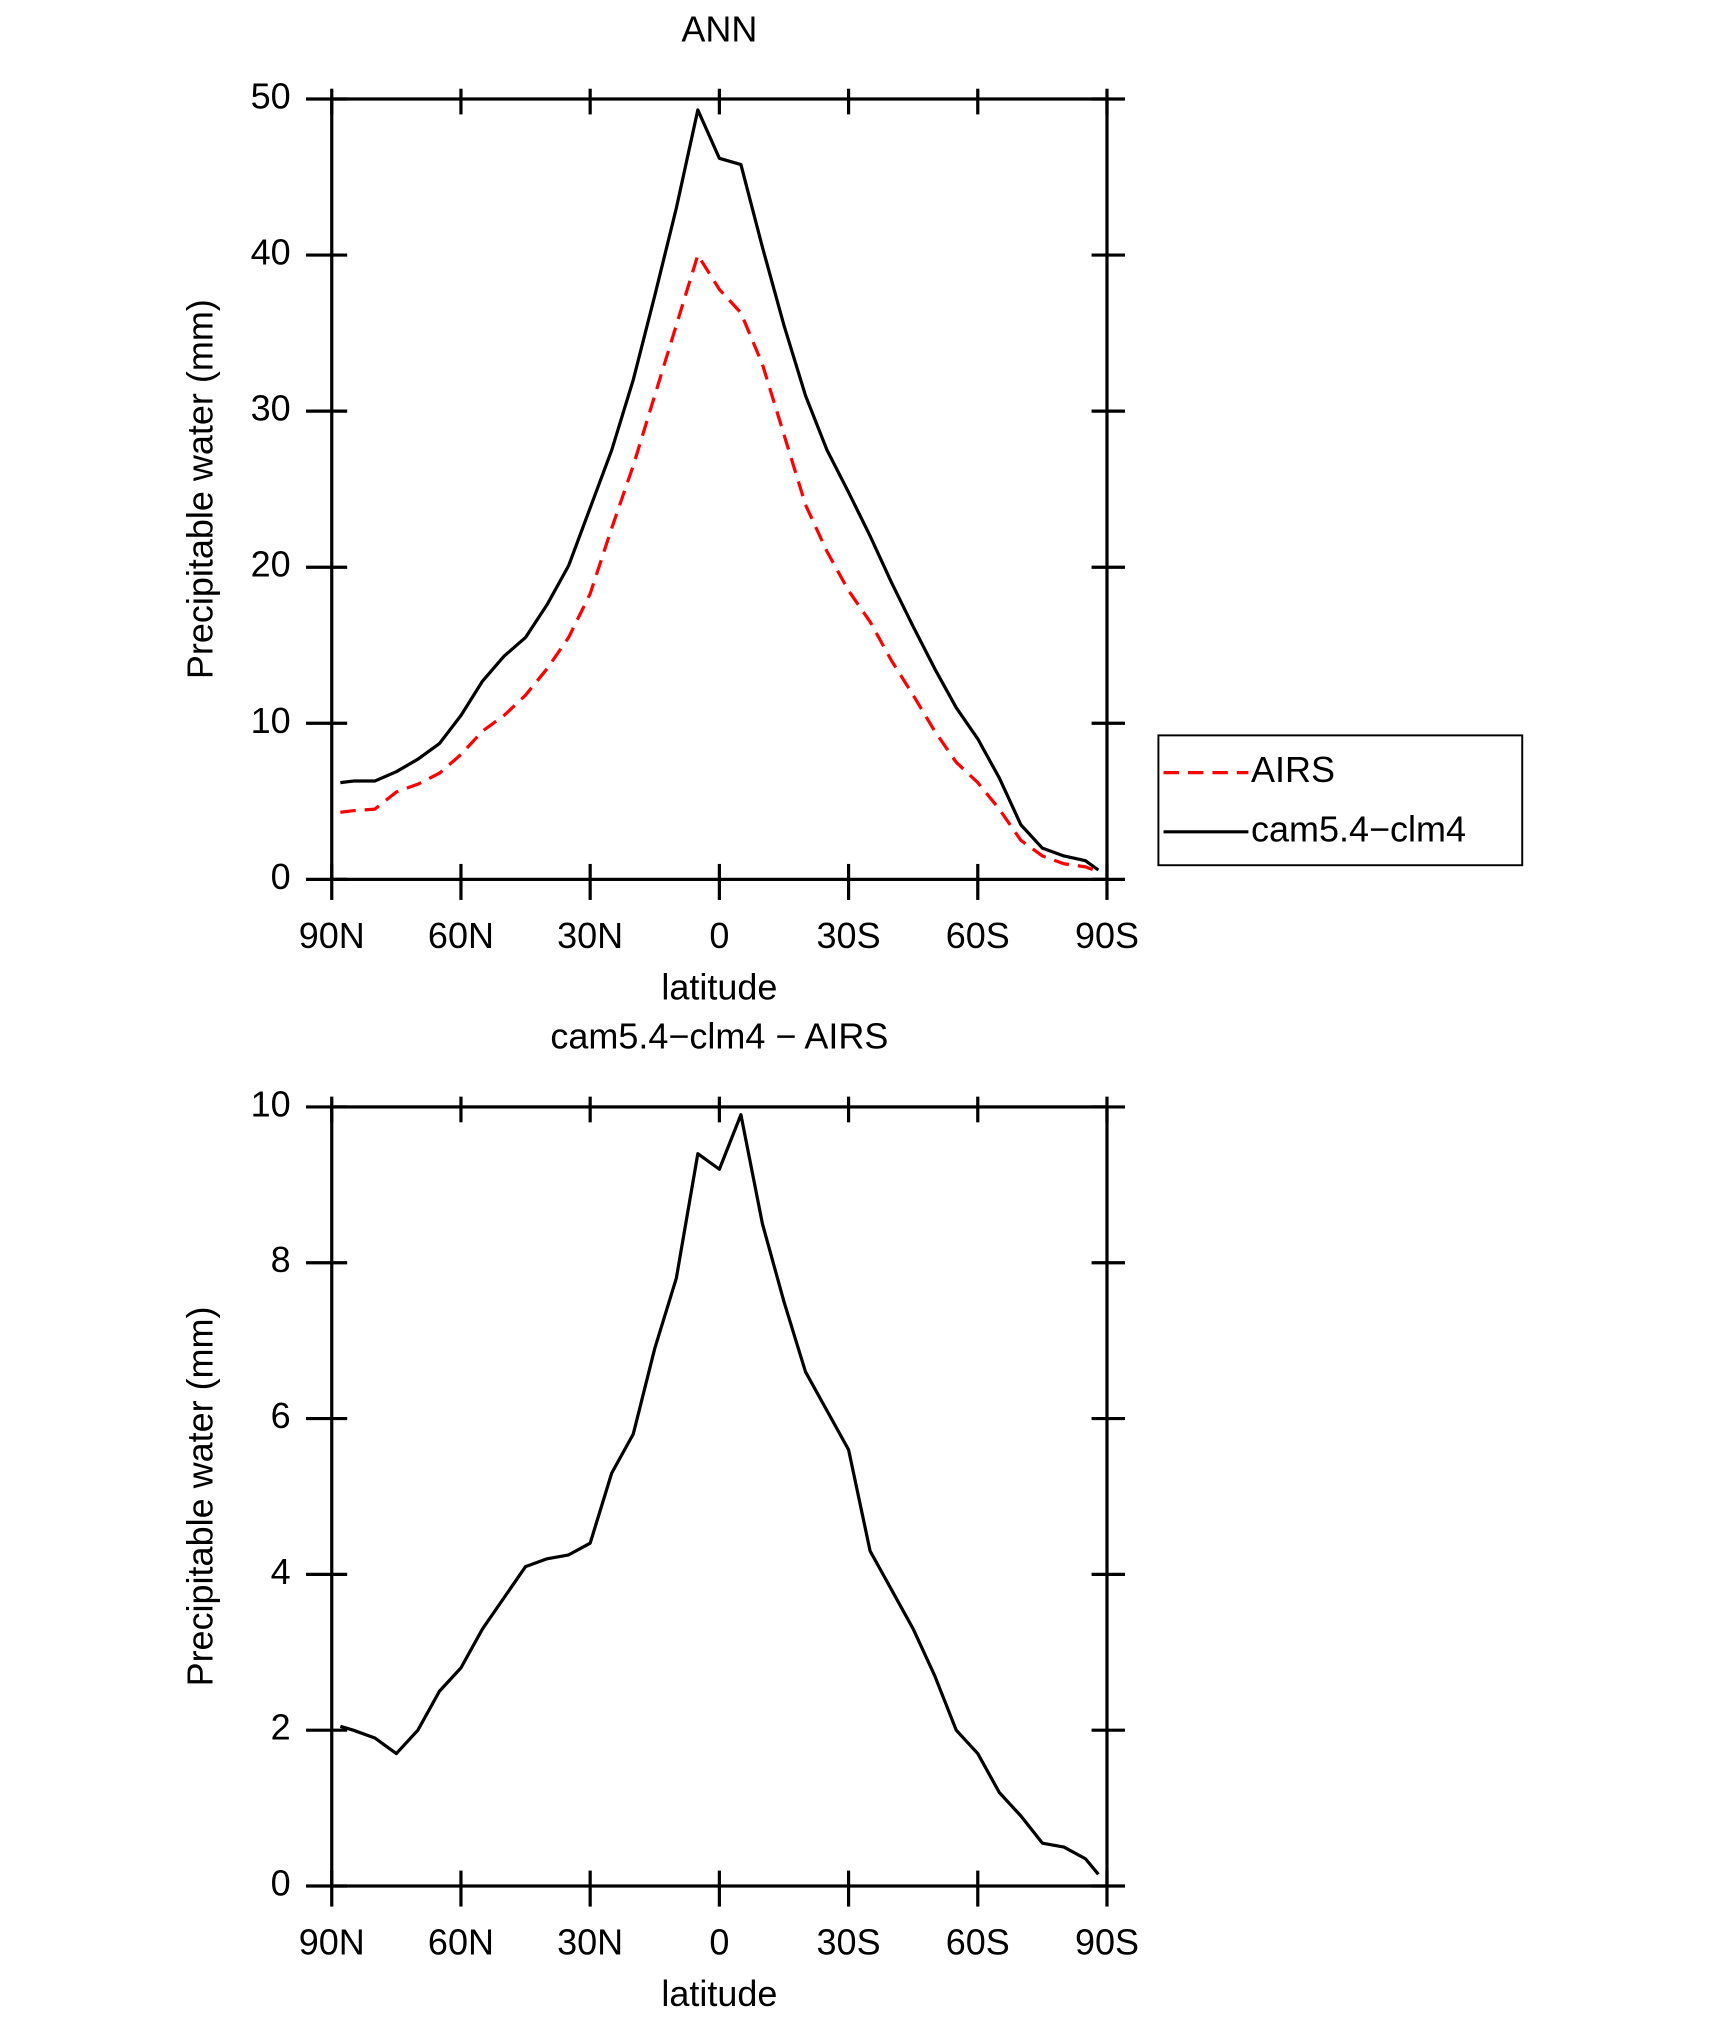 Image resolution: width=1710 pixels, height=2021 pixels. I want to click on chart-title: cam5.4−clm4 − AIRS, so click(719, 1035).